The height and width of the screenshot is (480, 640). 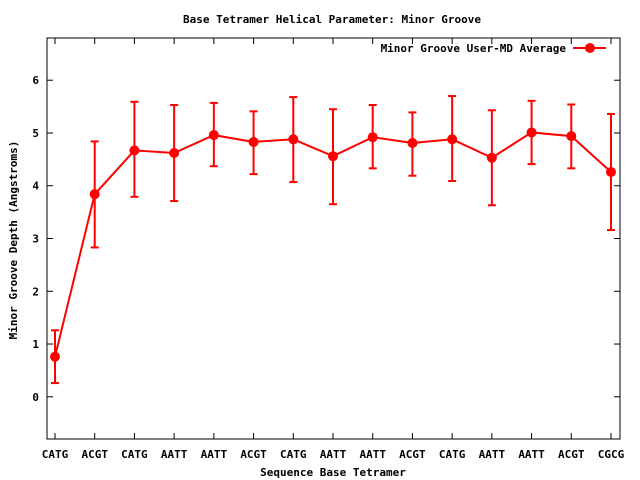 What do you see at coordinates (13, 240) in the screenshot?
I see `y-axis-label: Minor Groove Depth (Angstroms)` at bounding box center [13, 240].